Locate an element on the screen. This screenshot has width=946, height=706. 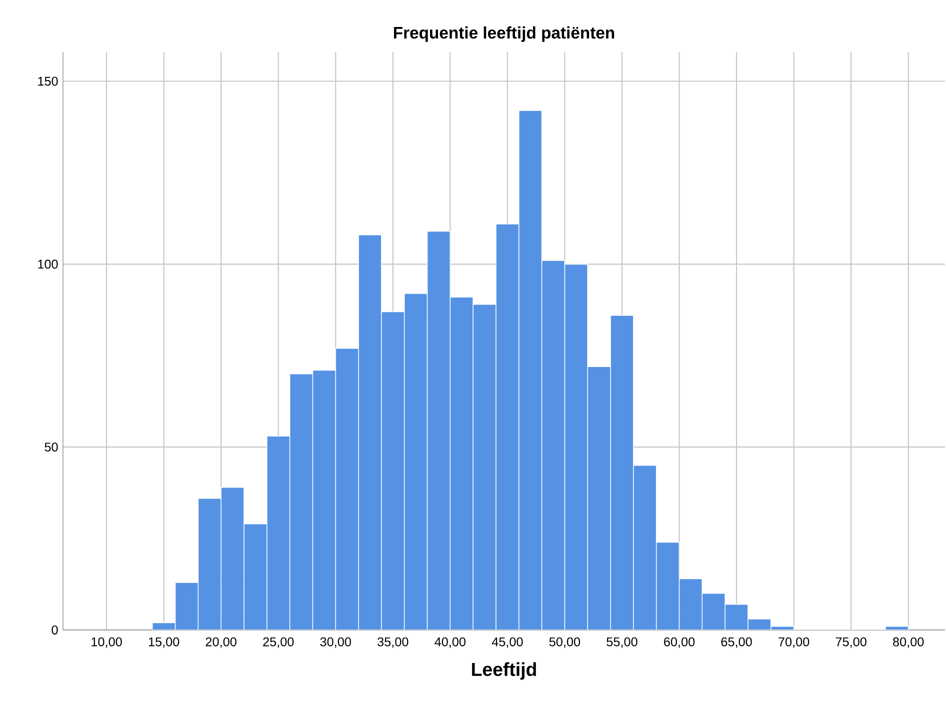
x-tick-label: 30,00 is located at coordinates (335, 642).